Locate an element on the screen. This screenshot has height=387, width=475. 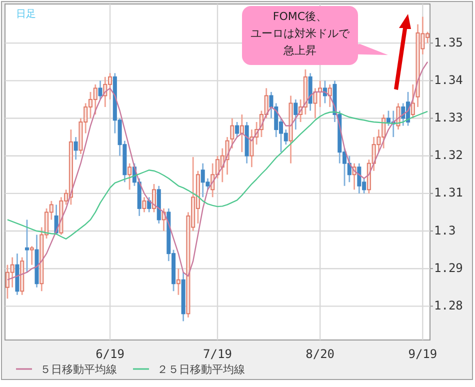
legend-label: ２５日移動平均線 is located at coordinates (201, 369).